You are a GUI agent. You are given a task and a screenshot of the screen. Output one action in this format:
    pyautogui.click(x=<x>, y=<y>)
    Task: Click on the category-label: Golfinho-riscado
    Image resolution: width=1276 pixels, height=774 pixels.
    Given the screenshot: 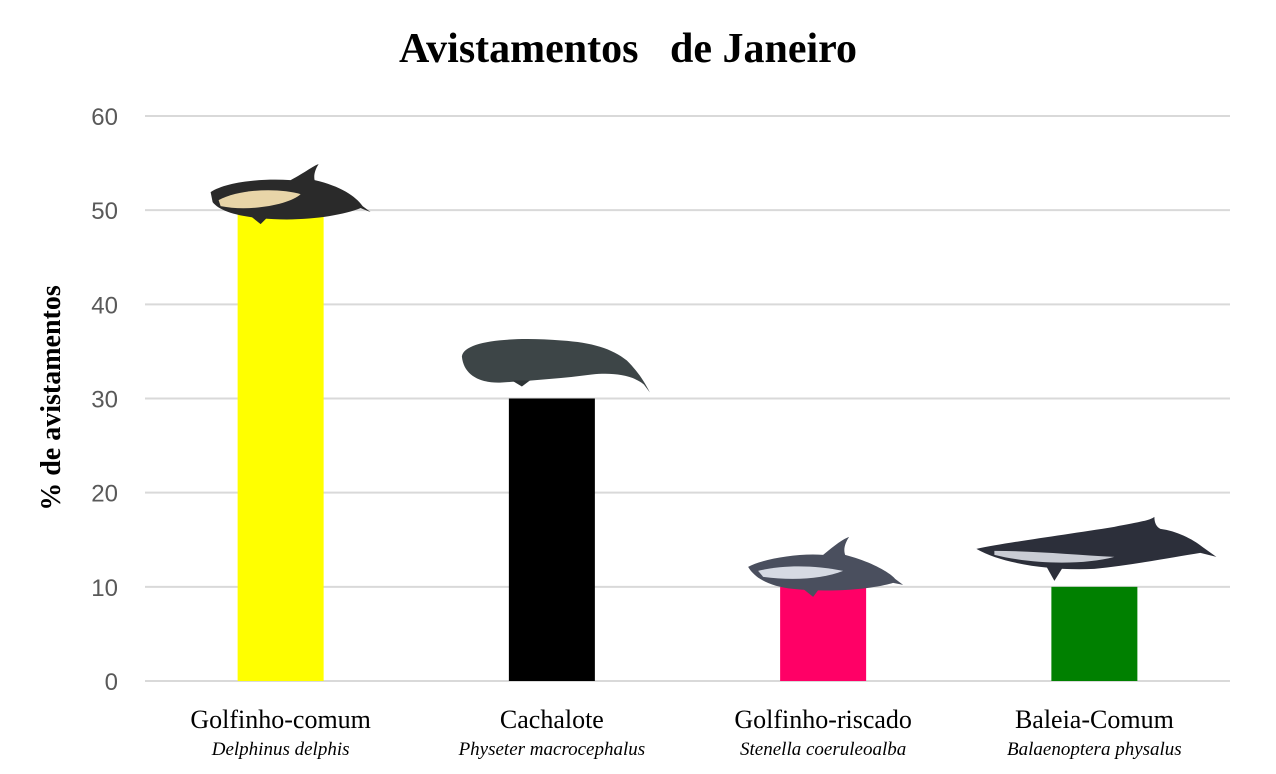 What is the action you would take?
    pyautogui.click(x=823, y=719)
    